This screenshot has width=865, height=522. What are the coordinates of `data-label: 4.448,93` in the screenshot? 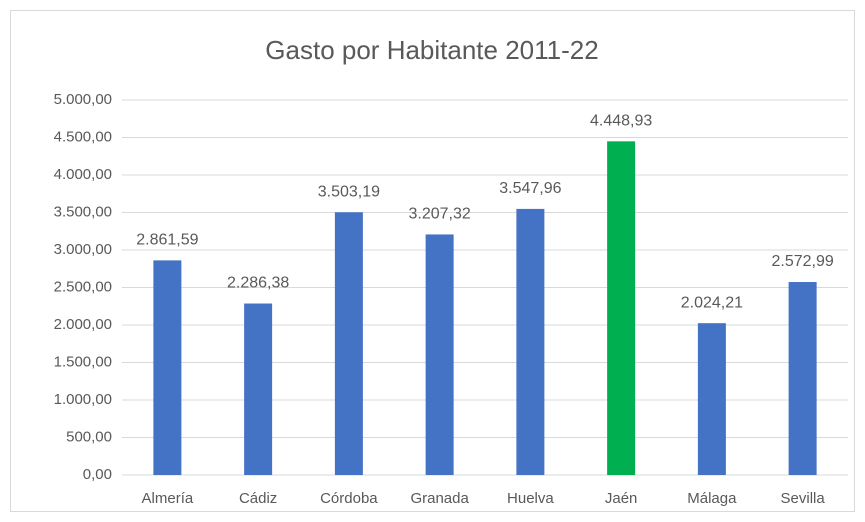 It's located at (621, 121).